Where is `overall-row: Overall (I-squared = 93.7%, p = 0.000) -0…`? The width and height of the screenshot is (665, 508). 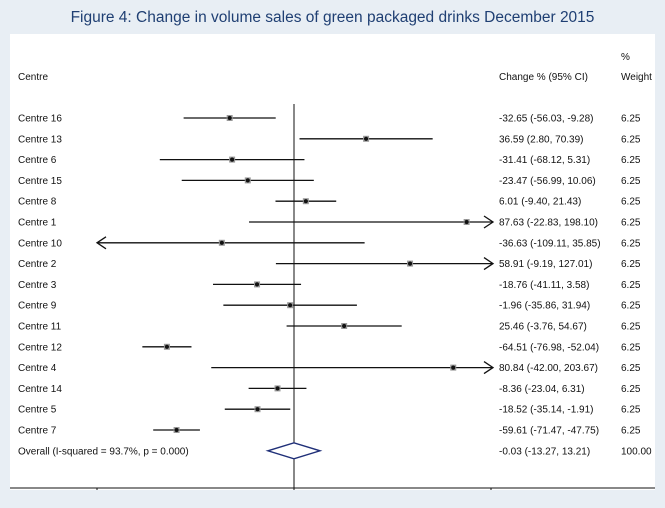 overall-row: Overall (I-squared = 93.7%, p = 0.000) -0… is located at coordinates (335, 451).